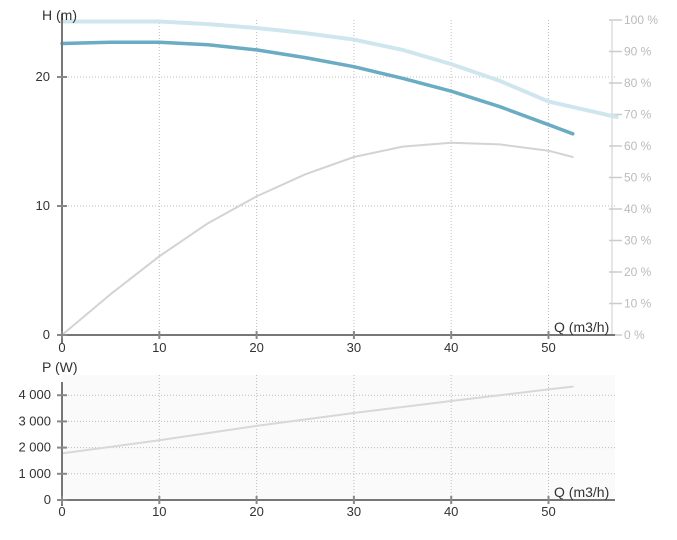 The width and height of the screenshot is (677, 540). I want to click on right-axis-tick-label: 30 %, so click(638, 241).